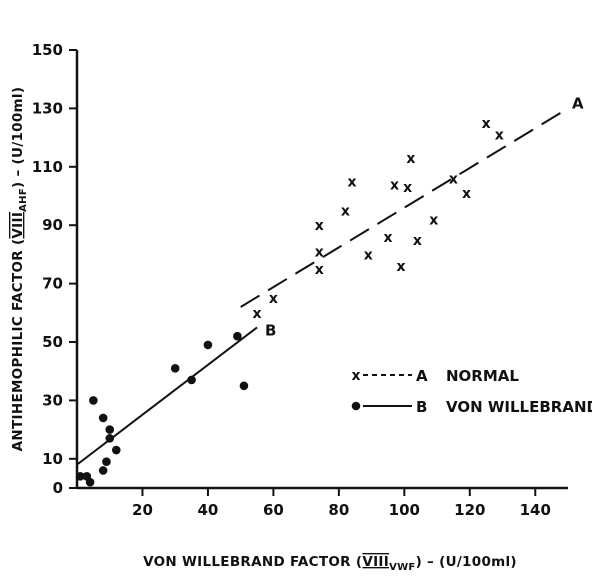  I want to click on y-tick-label: 10, so click(52, 459).